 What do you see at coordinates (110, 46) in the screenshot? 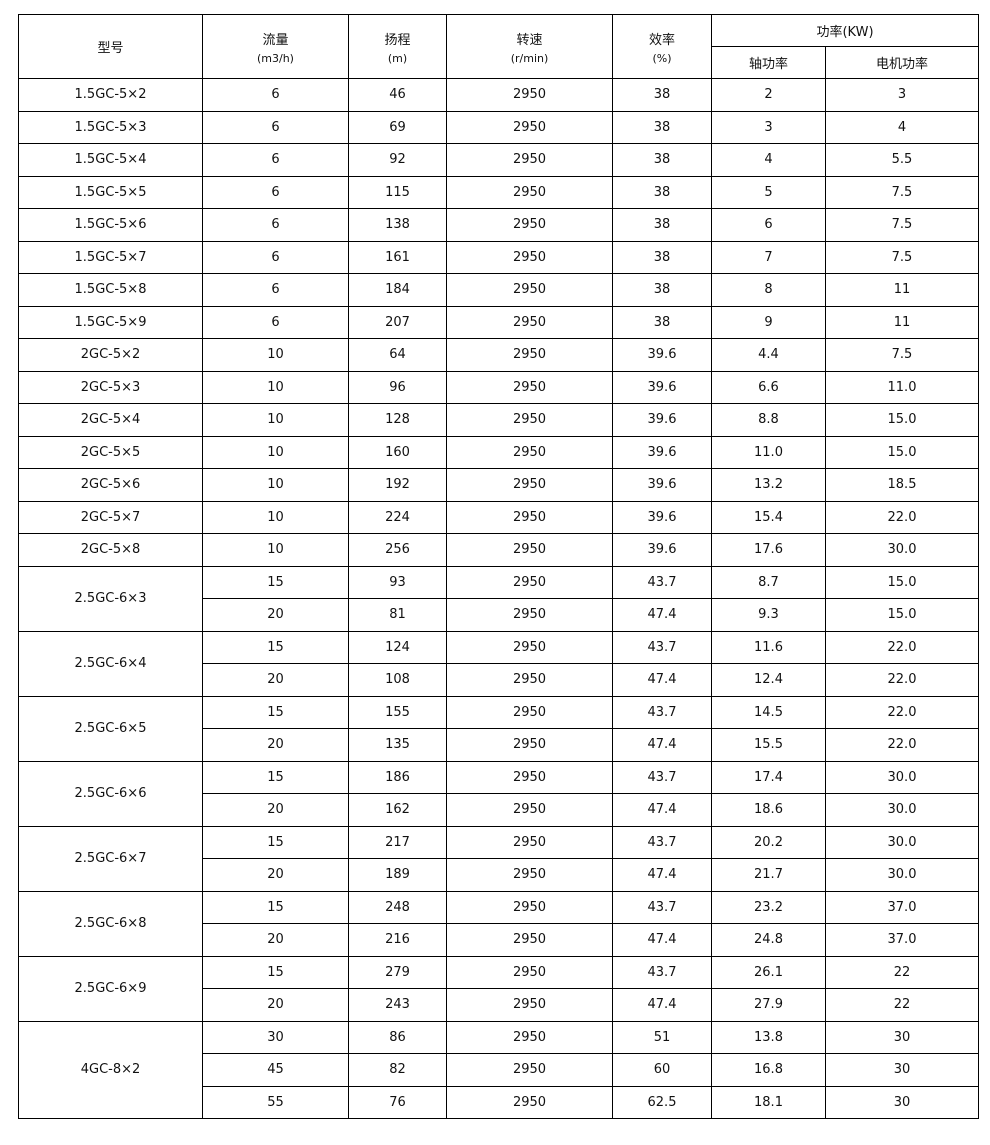
I see `header-cell: 型号` at bounding box center [110, 46].